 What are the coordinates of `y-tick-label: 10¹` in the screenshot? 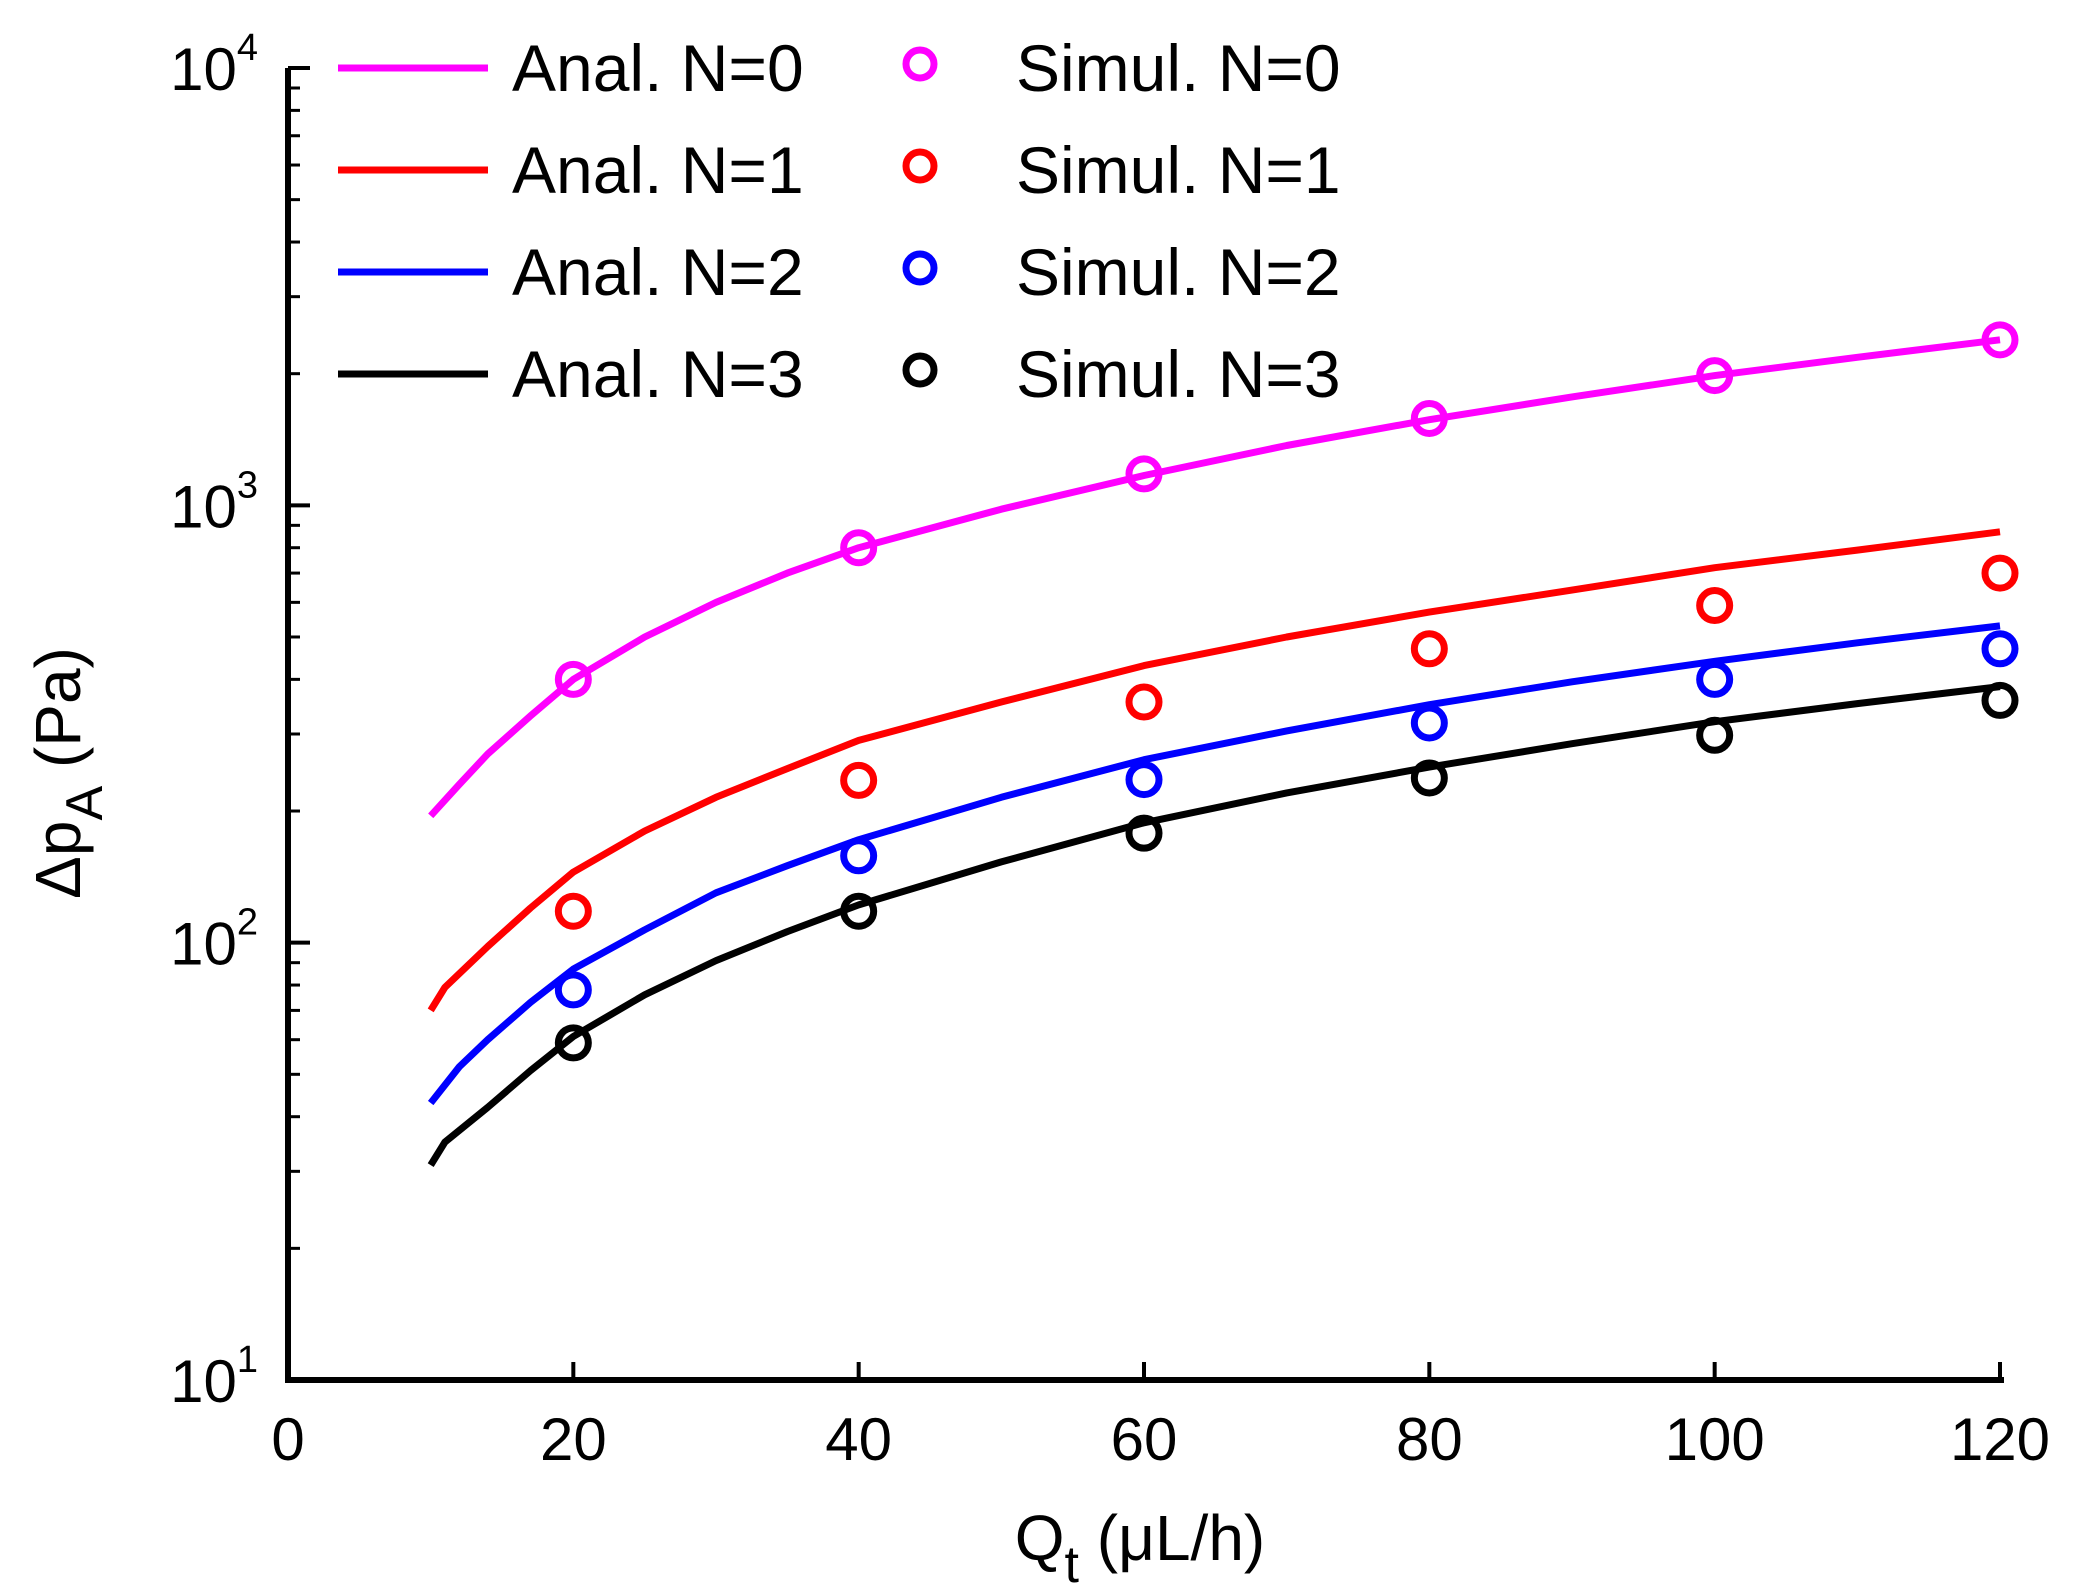 It's located at (214, 1377).